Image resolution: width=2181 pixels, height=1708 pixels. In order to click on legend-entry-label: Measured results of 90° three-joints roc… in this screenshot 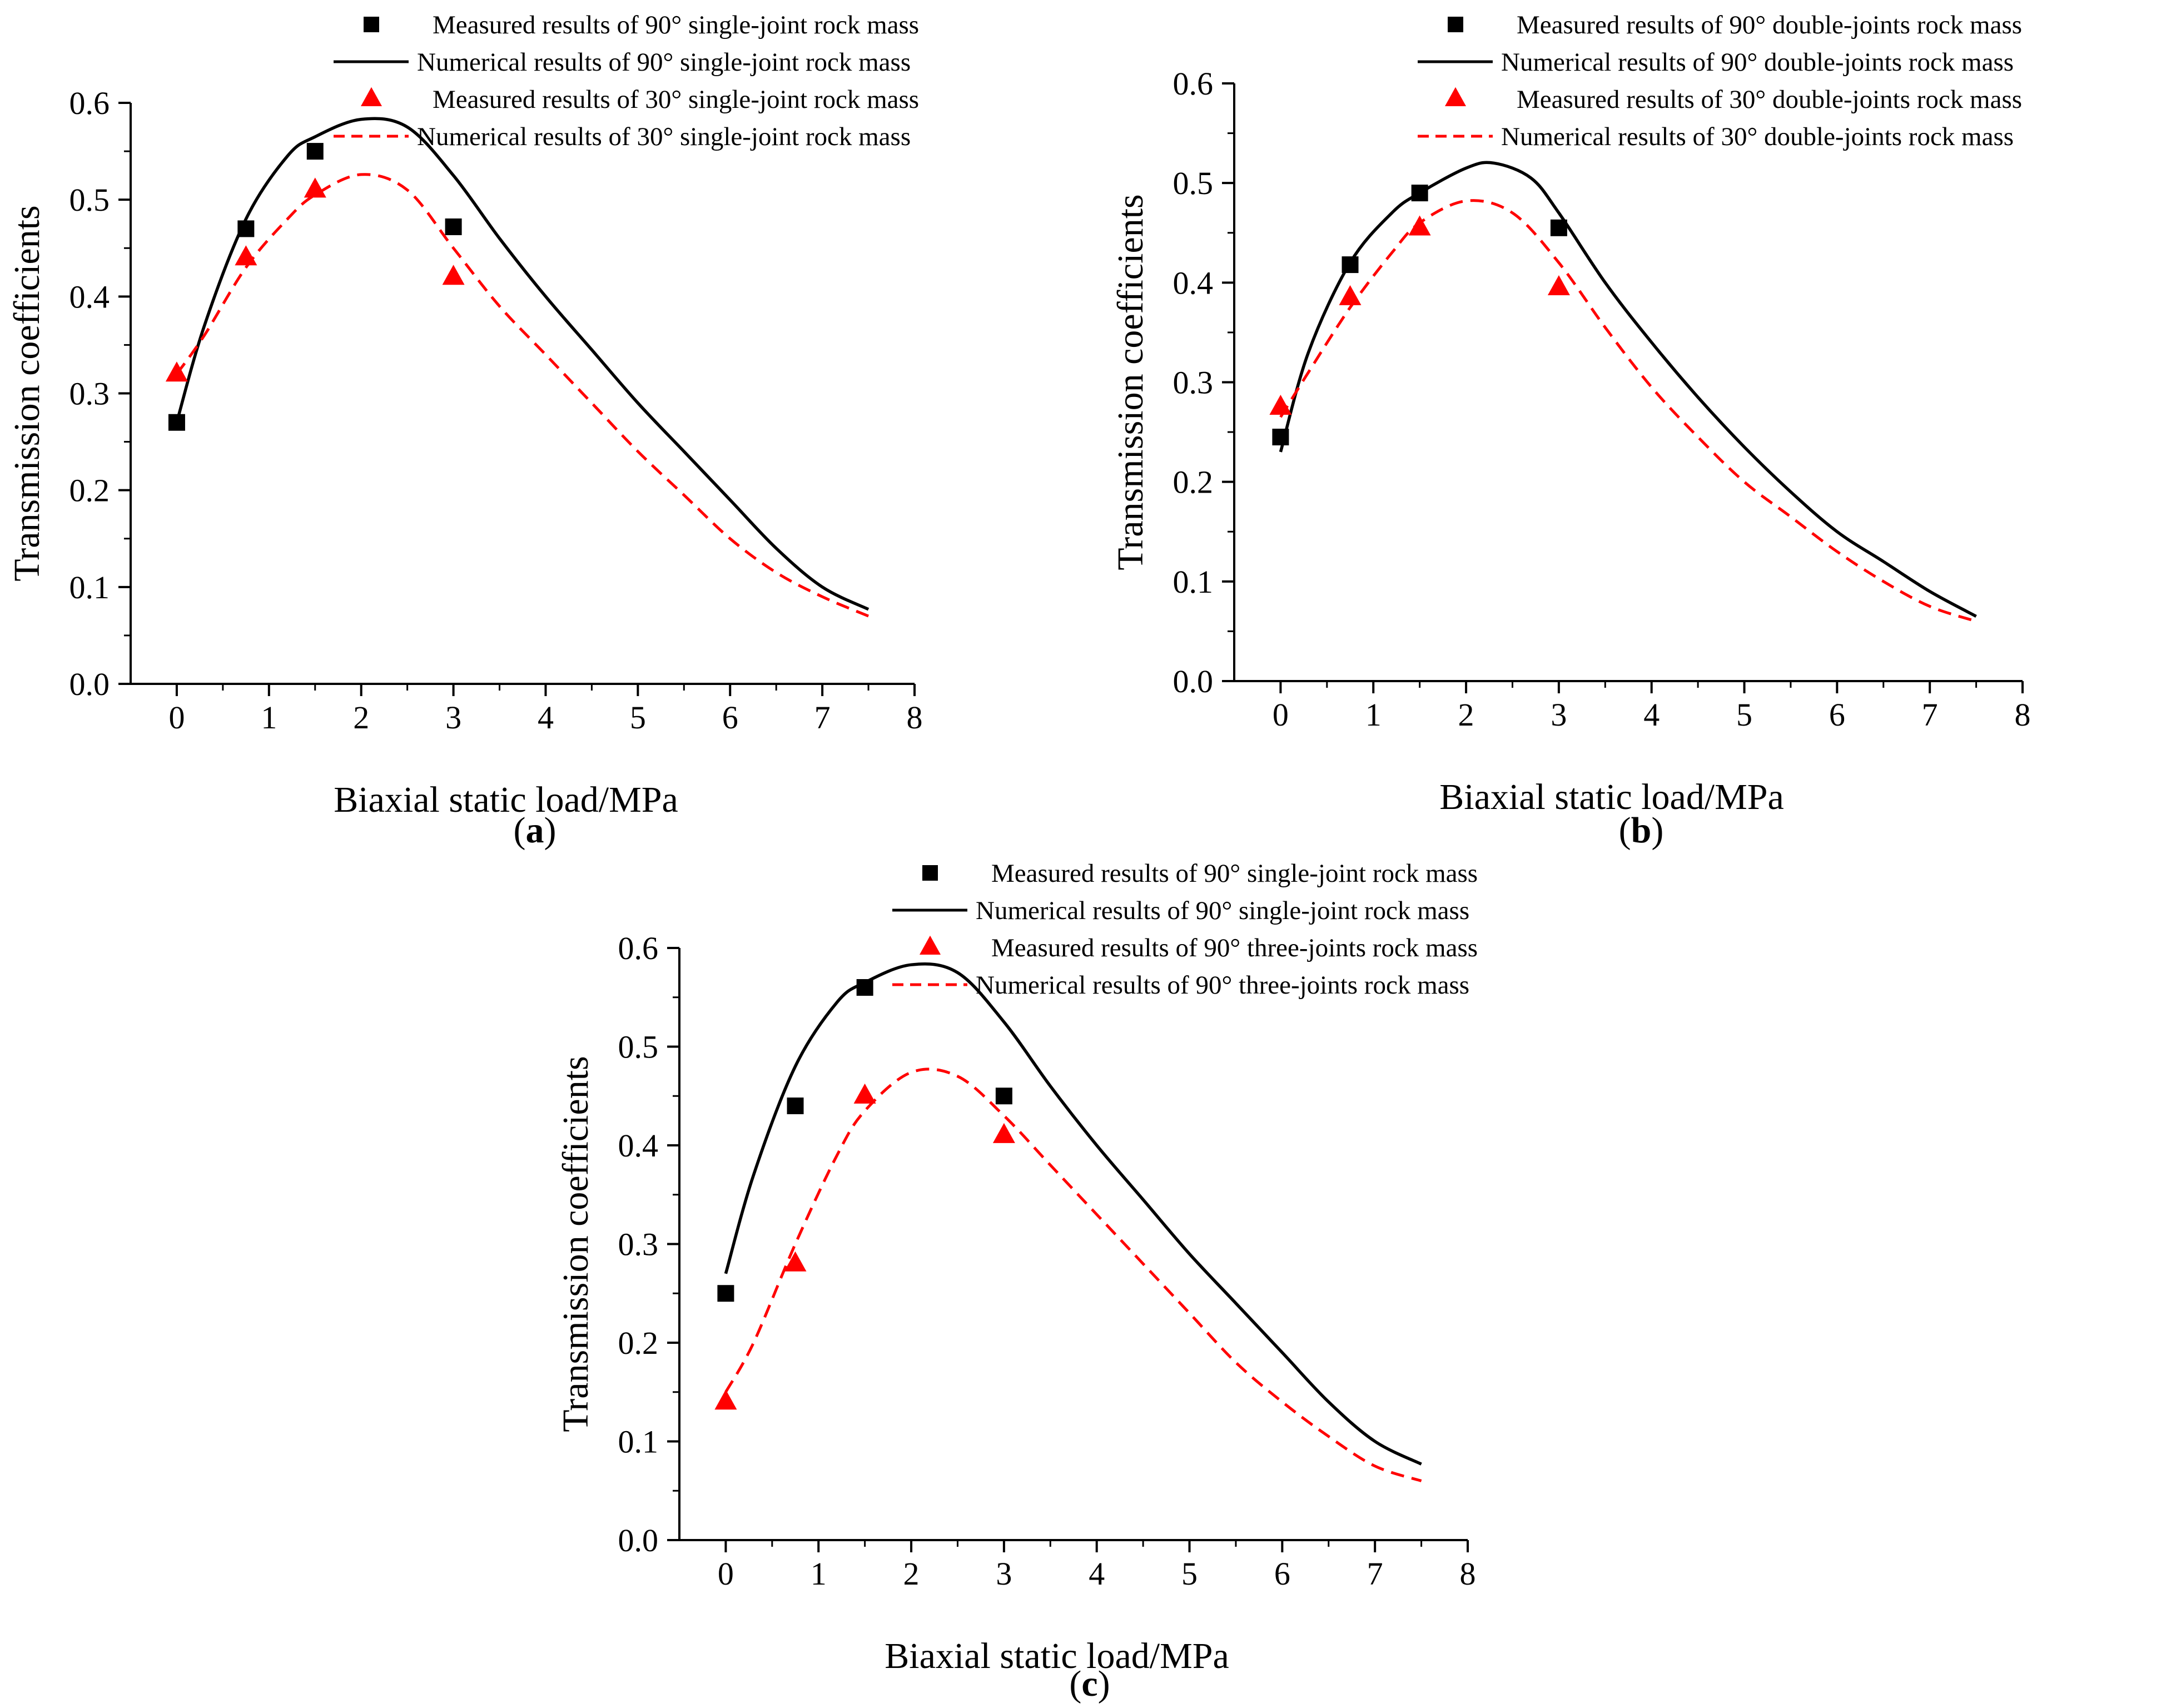, I will do `click(1234, 948)`.